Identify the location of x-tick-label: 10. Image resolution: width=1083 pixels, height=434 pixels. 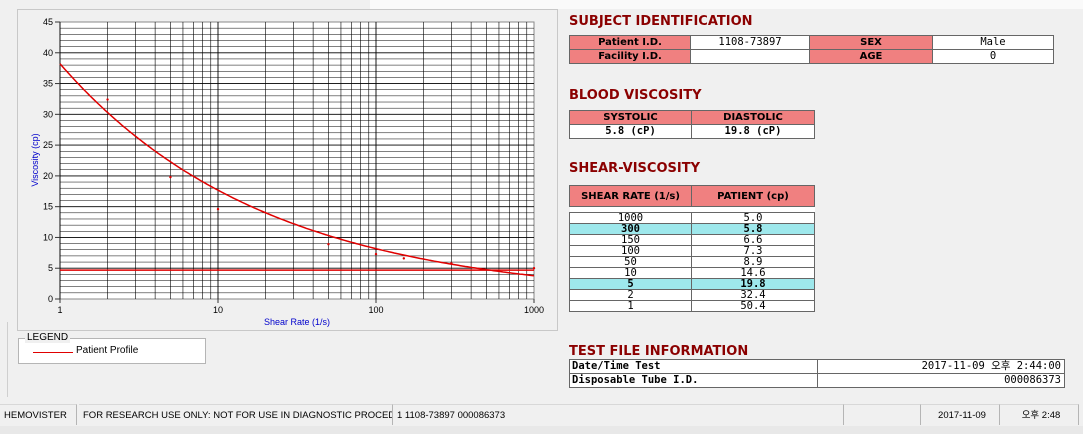
(218, 310).